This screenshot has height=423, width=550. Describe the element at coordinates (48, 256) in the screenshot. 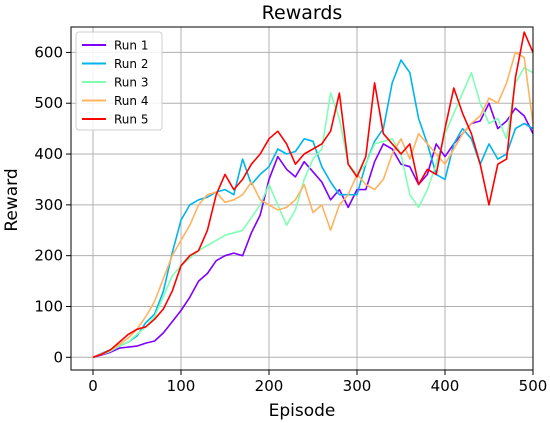

I see `y-tick-label: 200` at that location.